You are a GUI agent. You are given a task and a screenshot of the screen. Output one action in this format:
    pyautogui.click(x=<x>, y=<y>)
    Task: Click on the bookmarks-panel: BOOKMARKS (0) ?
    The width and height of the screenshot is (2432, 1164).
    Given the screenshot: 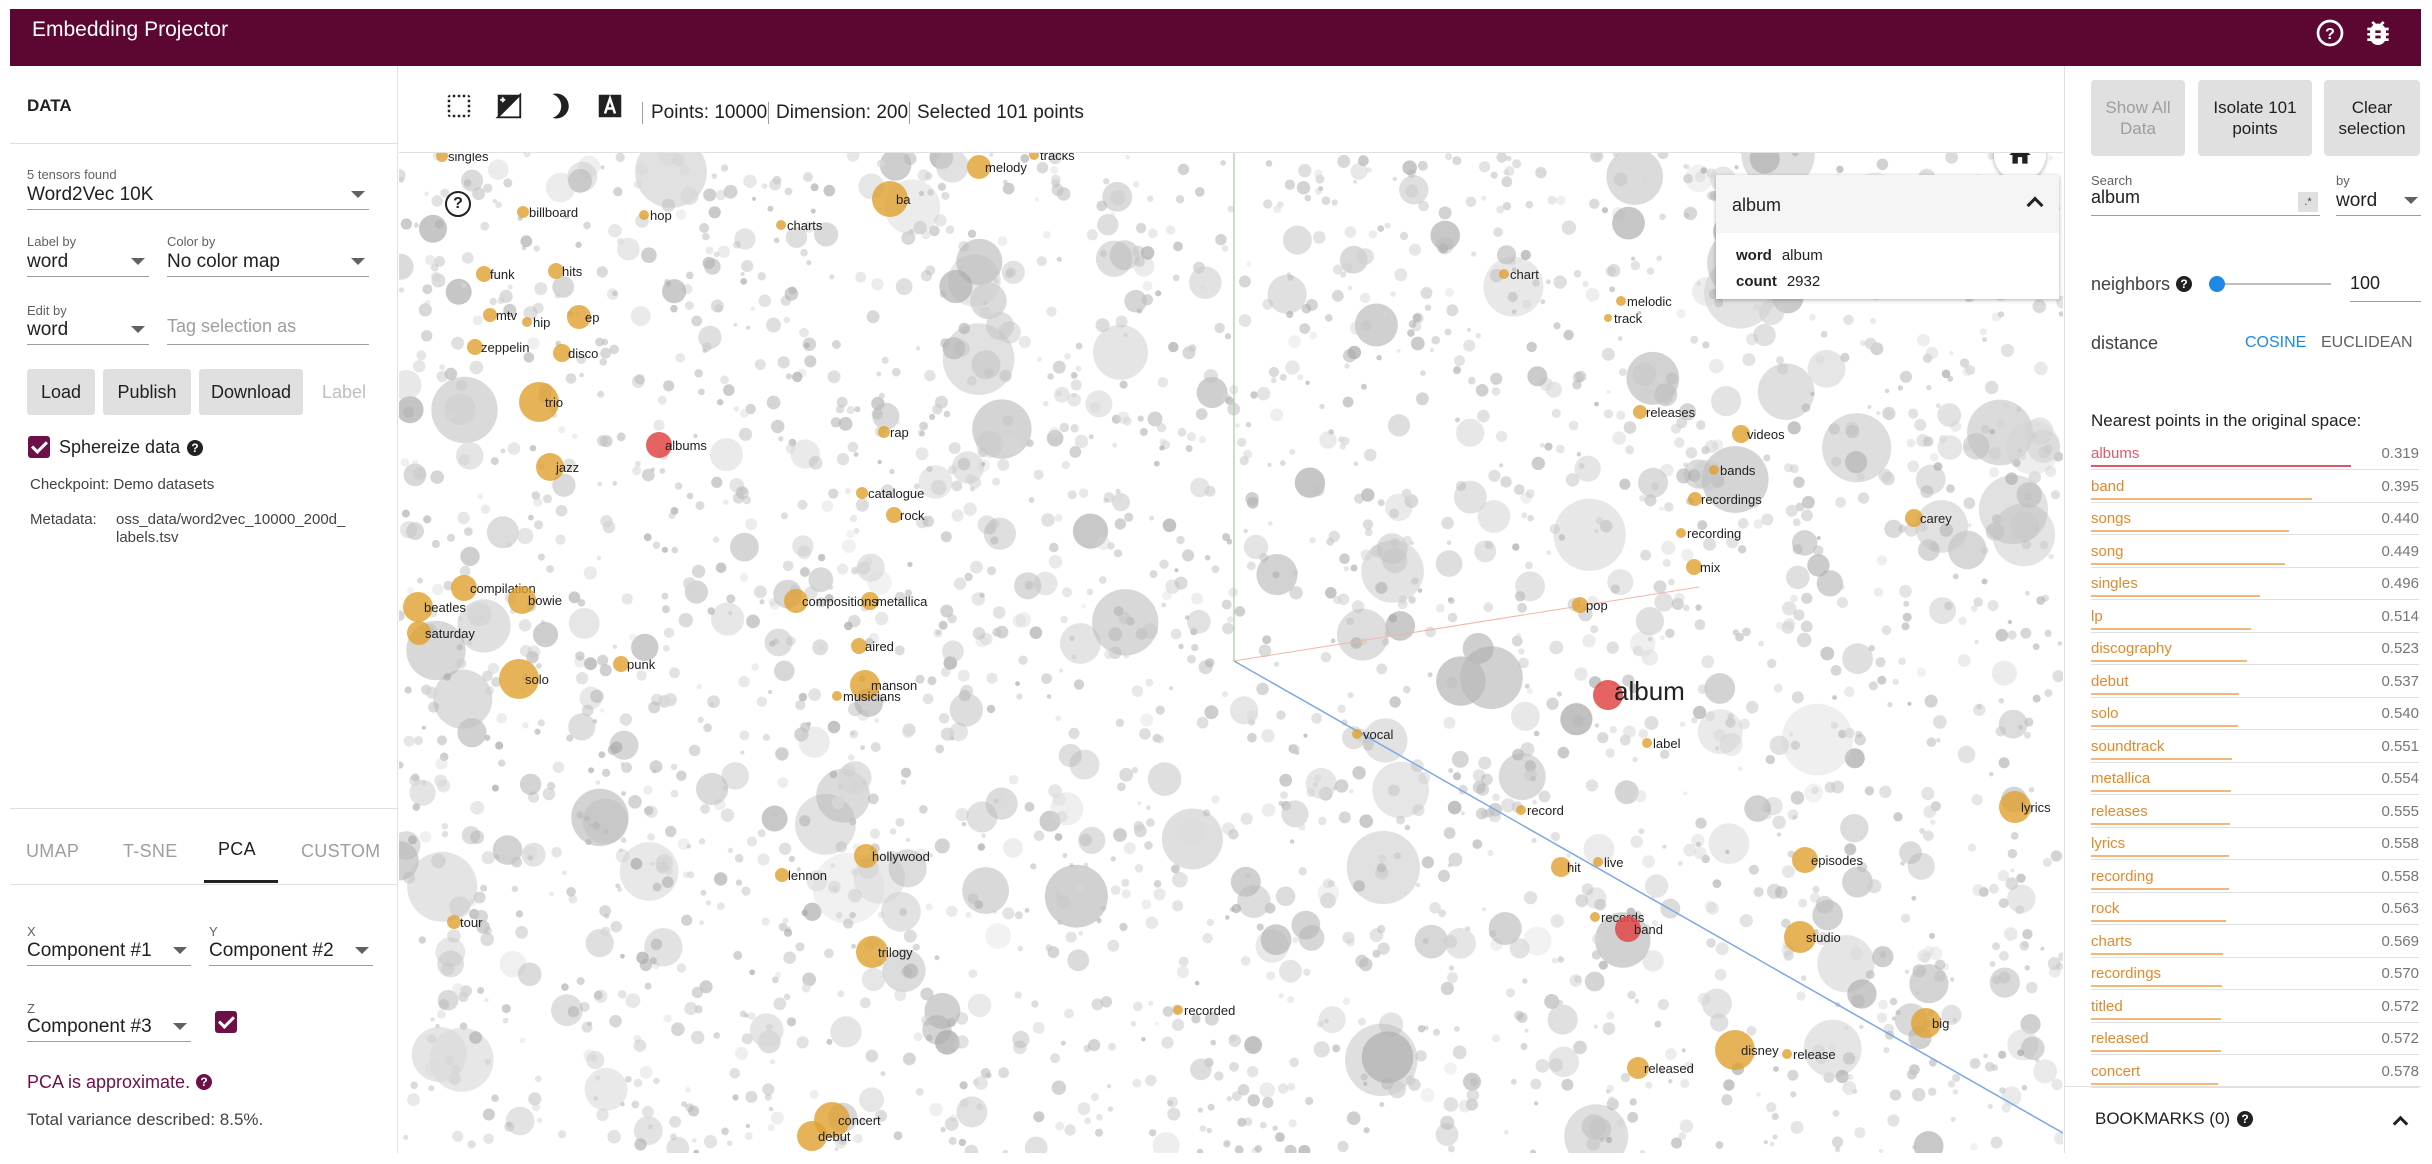 What is the action you would take?
    pyautogui.click(x=2243, y=1119)
    